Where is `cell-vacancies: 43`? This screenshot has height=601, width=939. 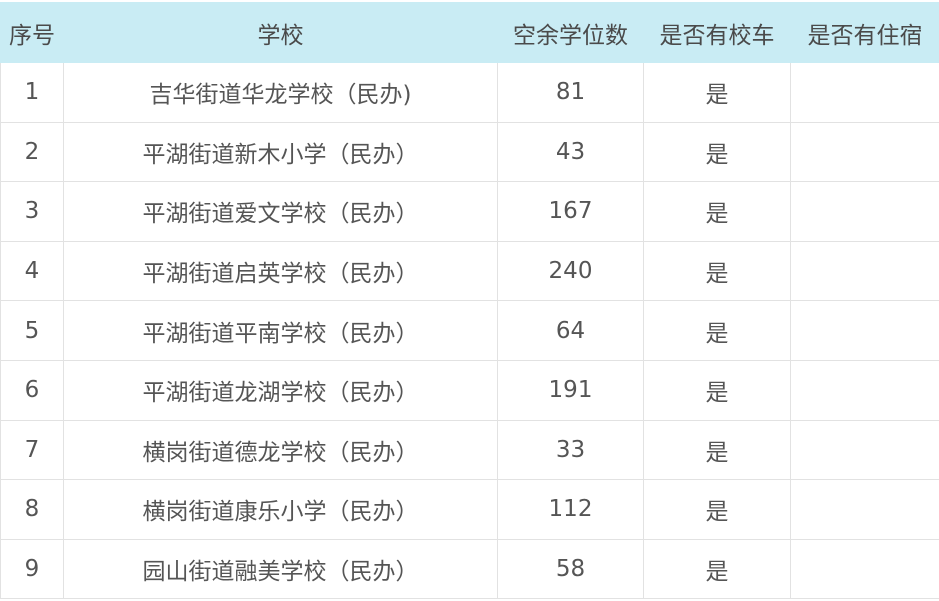 cell-vacancies: 43 is located at coordinates (571, 152).